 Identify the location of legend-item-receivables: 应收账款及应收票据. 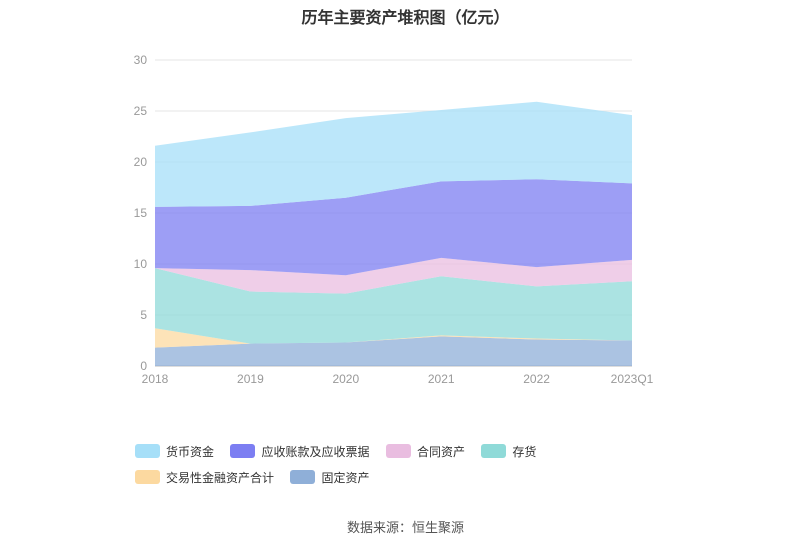
(299, 451).